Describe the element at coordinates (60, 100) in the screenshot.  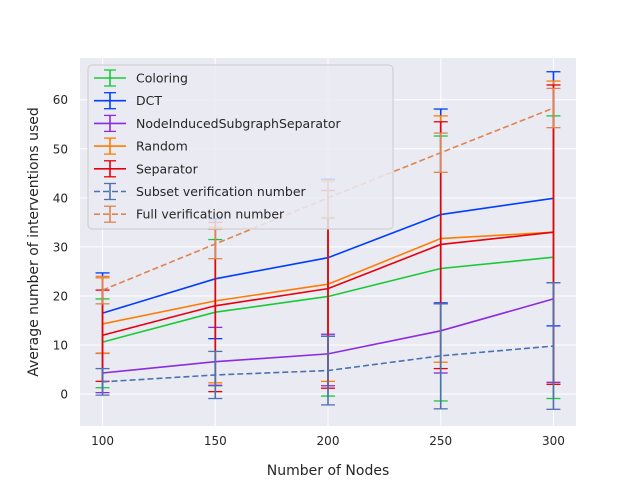
I see `y-tick-label: 60` at that location.